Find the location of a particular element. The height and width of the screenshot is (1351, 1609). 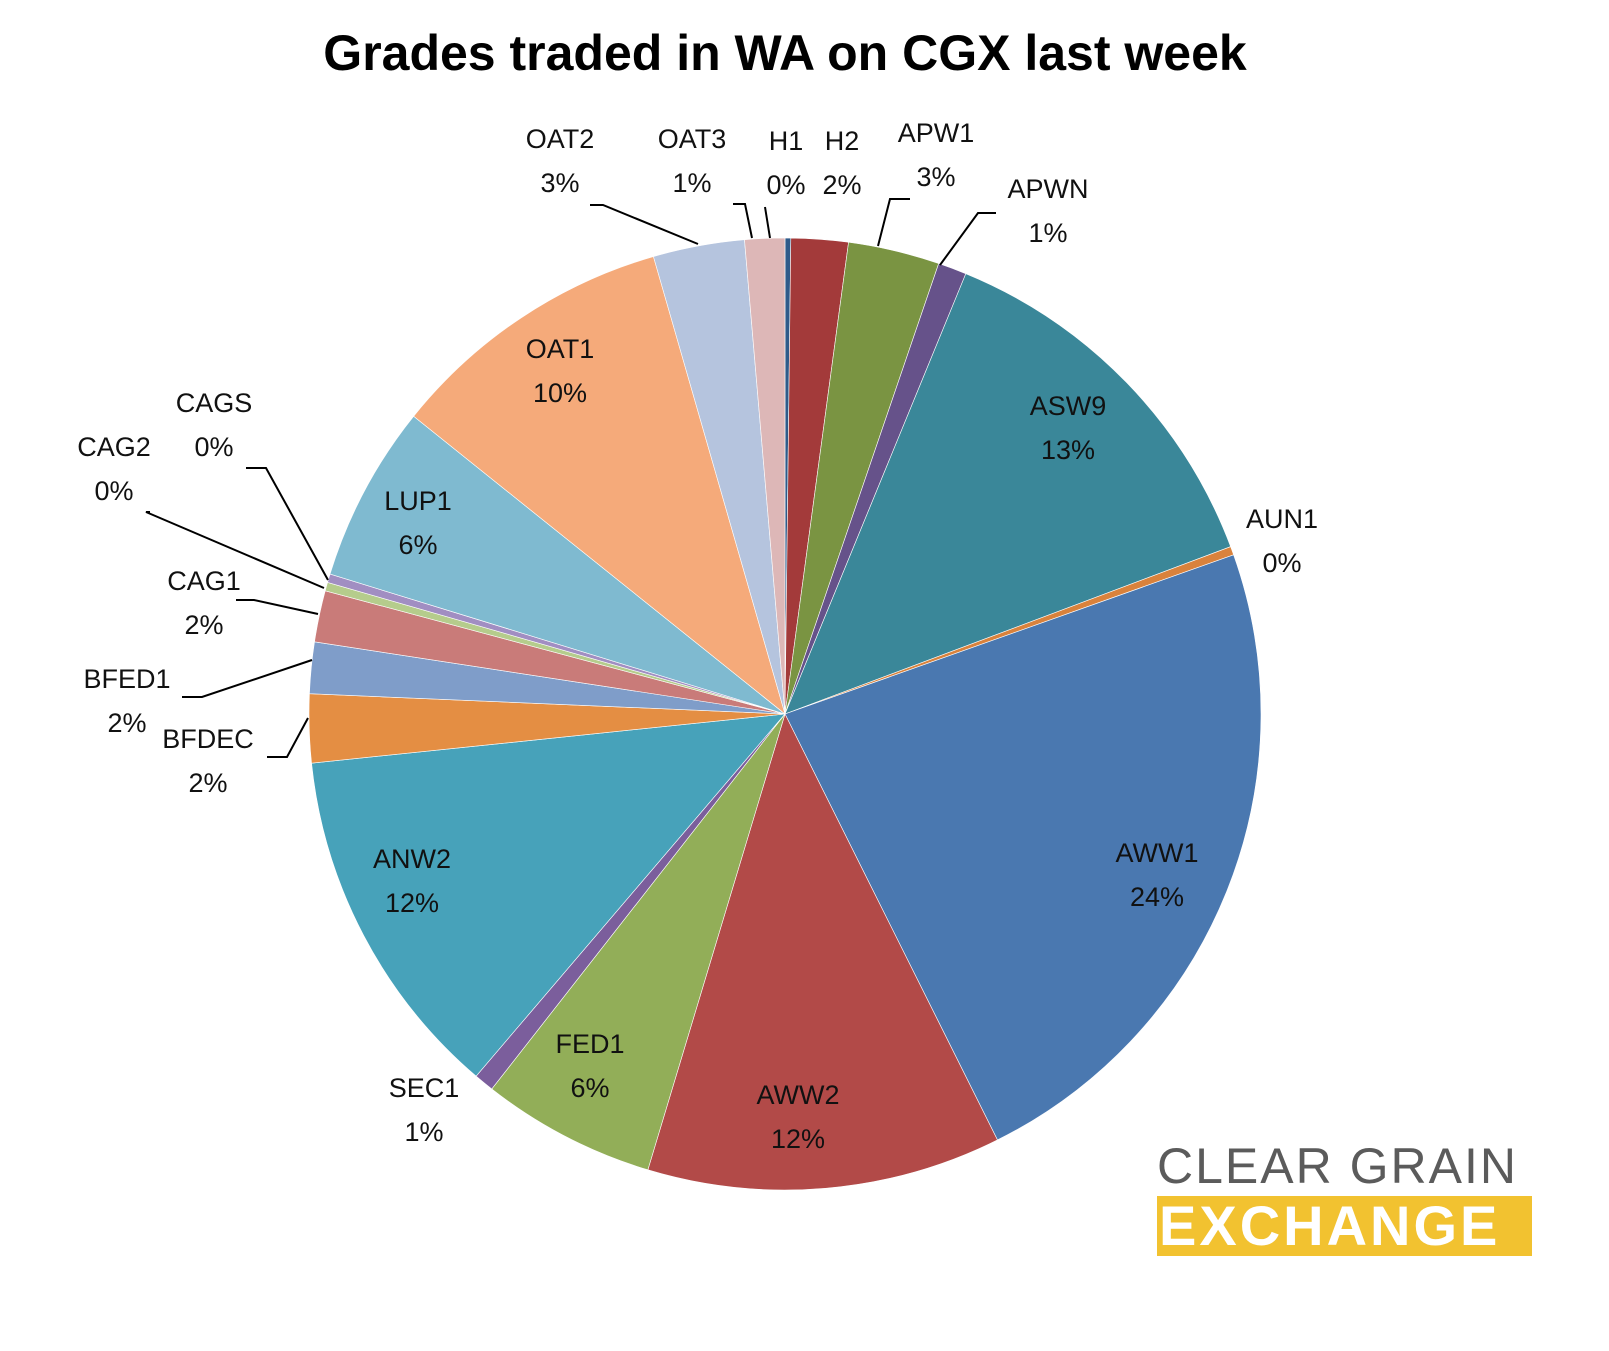

logo-line-2: EXCHANGE is located at coordinates (1344, 1226).